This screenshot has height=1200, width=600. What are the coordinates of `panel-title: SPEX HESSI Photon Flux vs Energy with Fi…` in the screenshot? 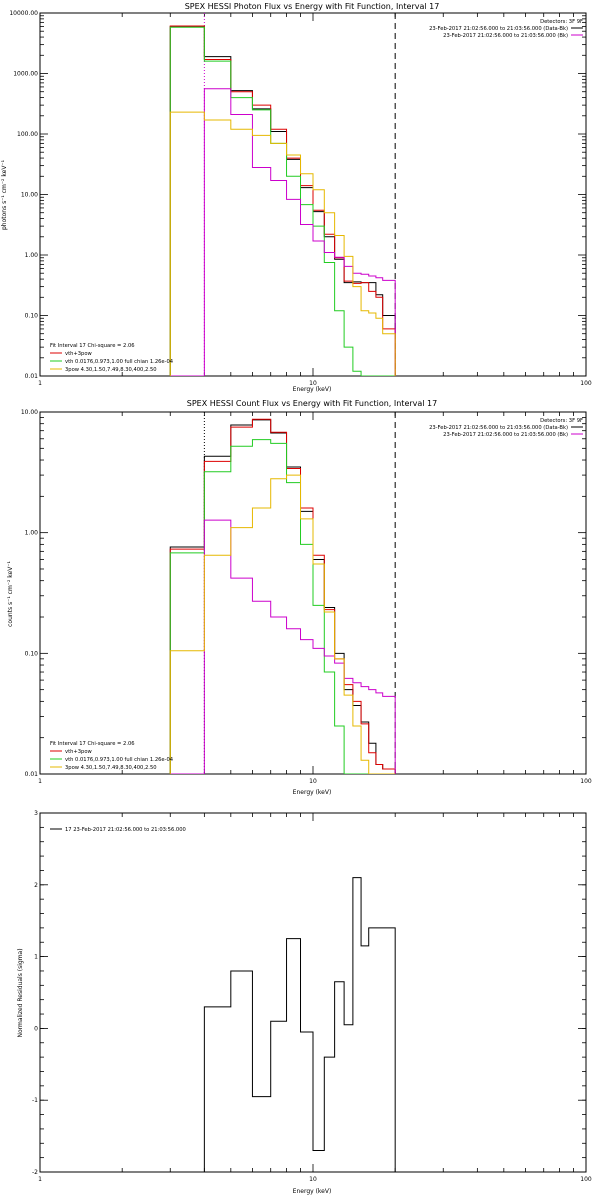 It's located at (312, 6).